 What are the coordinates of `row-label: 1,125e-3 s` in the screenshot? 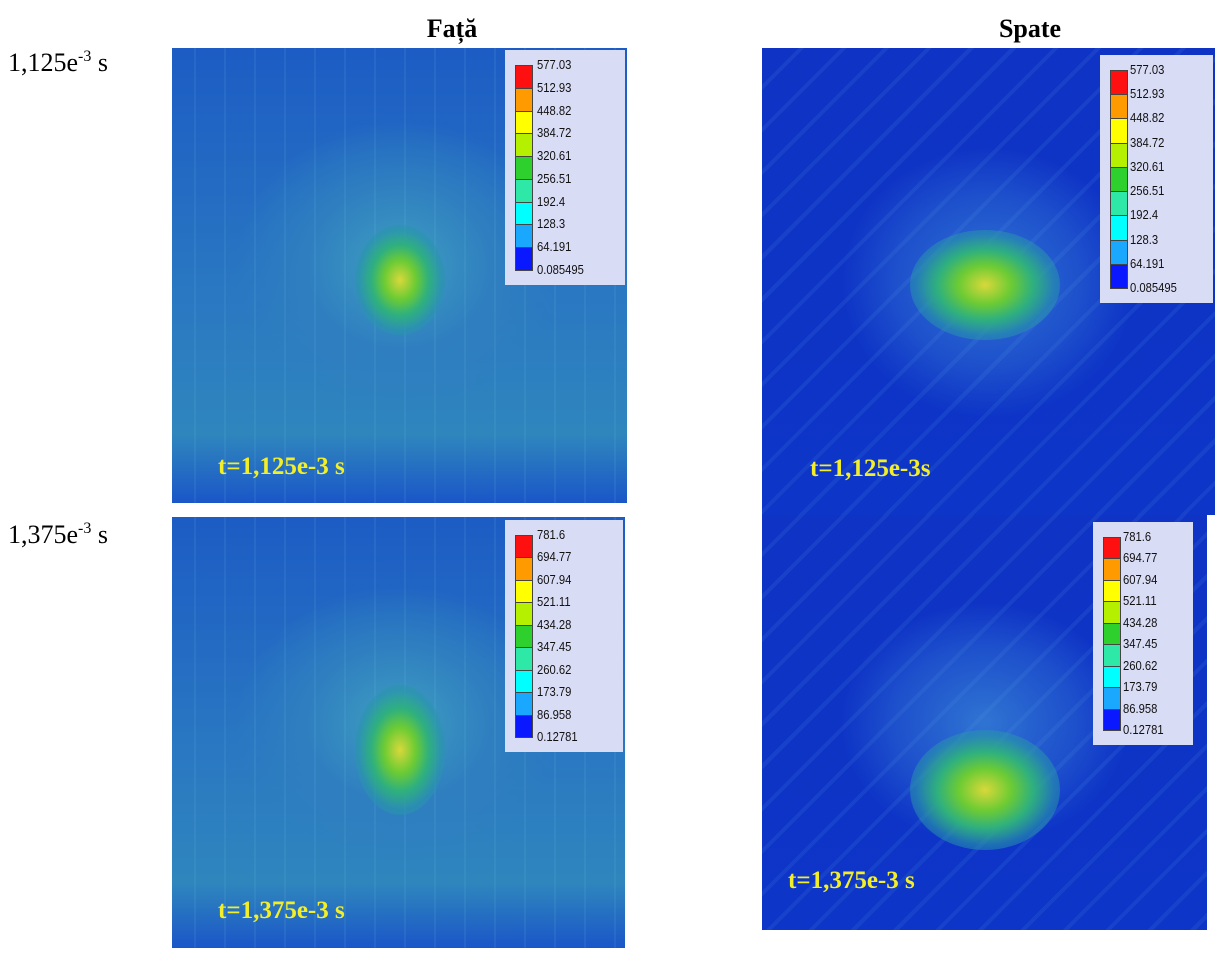 It's located at (58, 63).